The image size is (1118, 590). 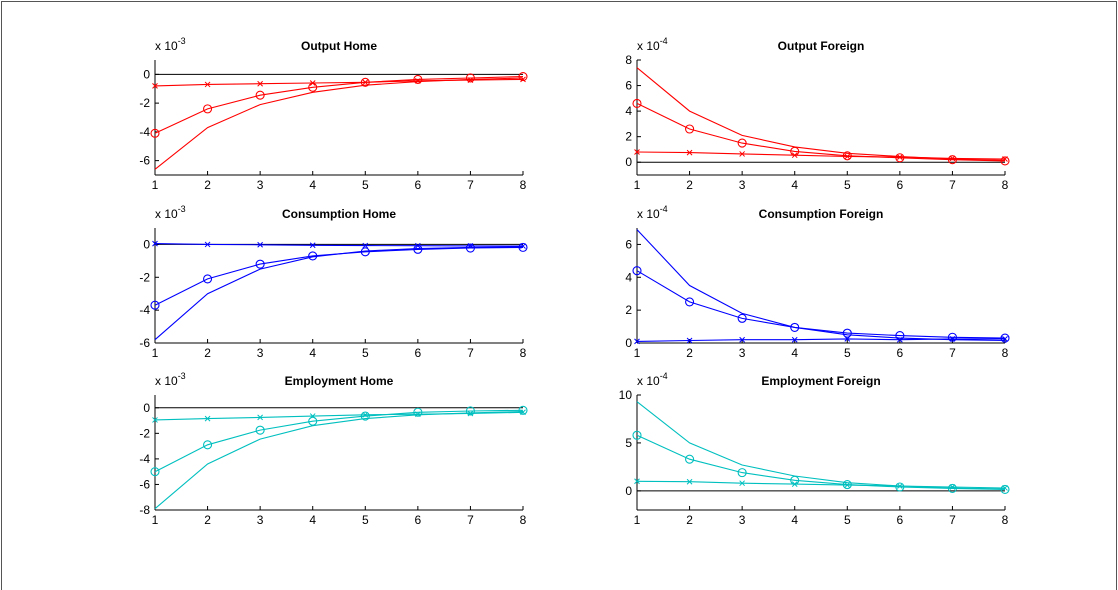 What do you see at coordinates (628, 60) in the screenshot?
I see `y-tick-label: 8` at bounding box center [628, 60].